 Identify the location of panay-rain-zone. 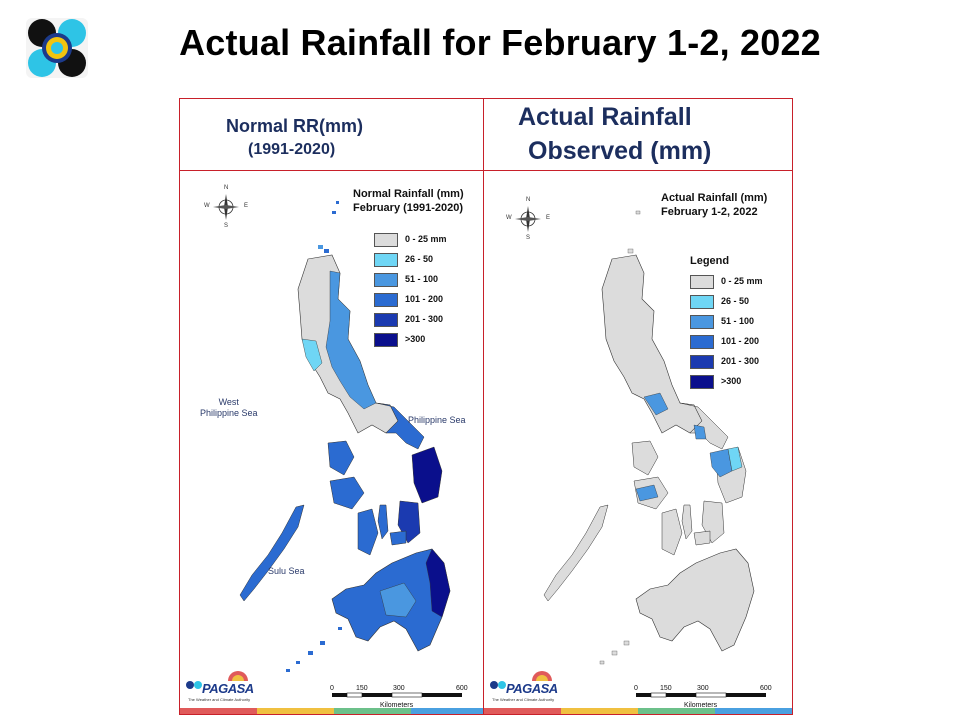
(647, 493).